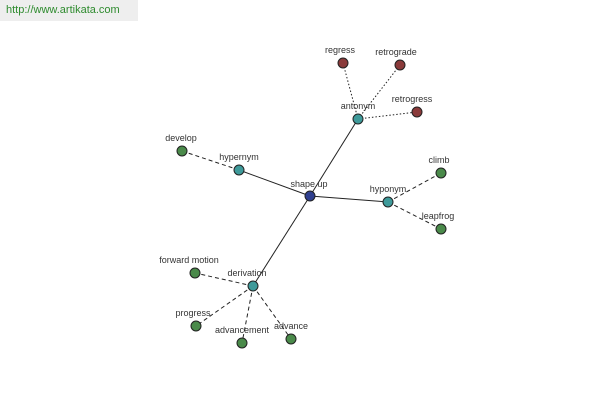  What do you see at coordinates (308, 184) in the screenshot?
I see `node-label: shape up` at bounding box center [308, 184].